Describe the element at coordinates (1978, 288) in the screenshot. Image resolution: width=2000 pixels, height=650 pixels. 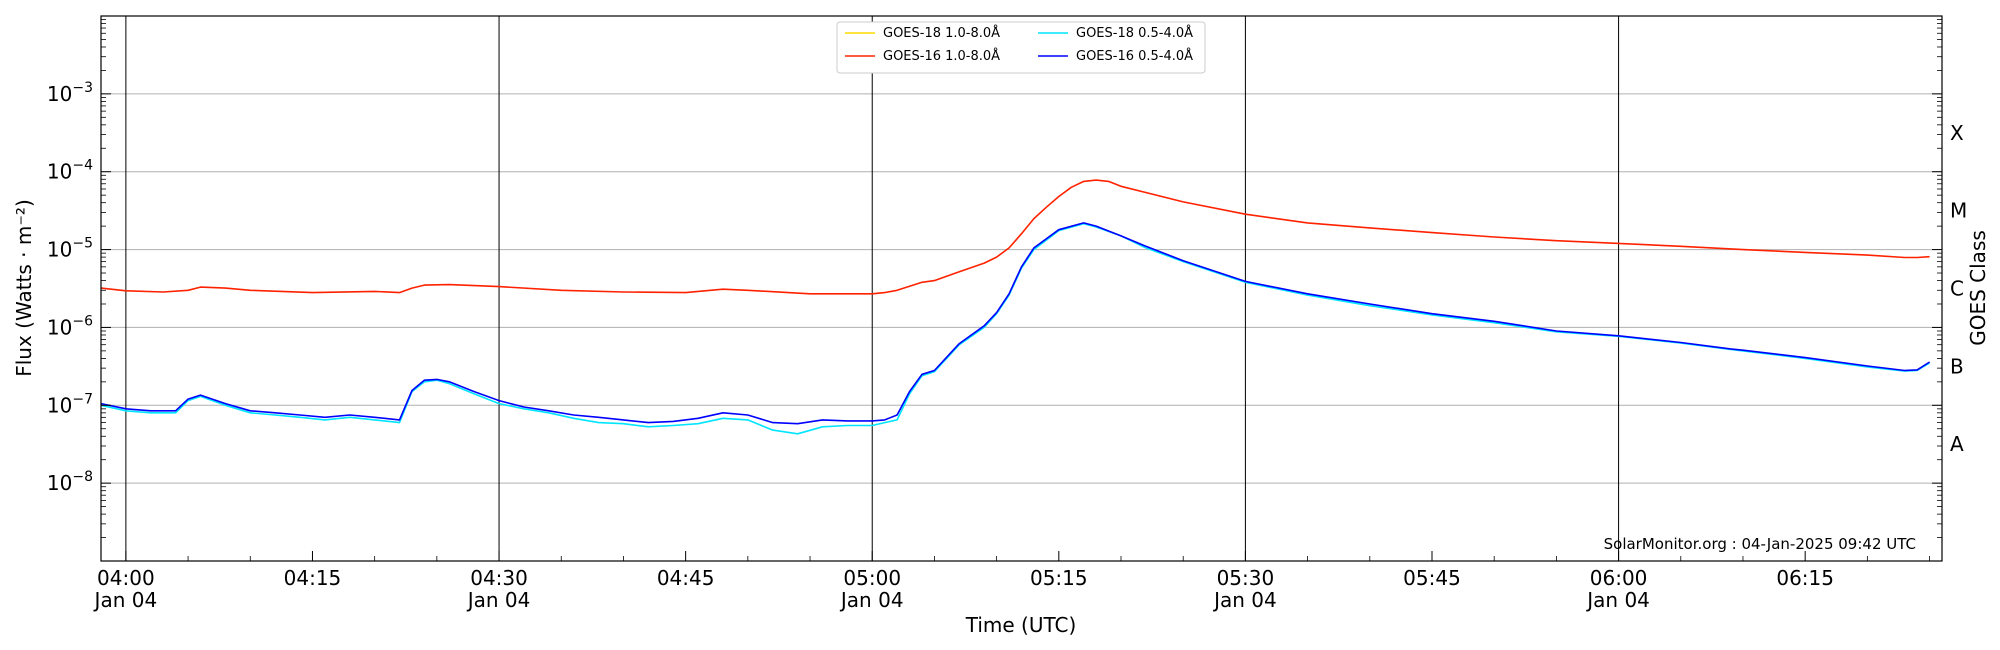
I see `right-axis-title: GOES Class` at that location.